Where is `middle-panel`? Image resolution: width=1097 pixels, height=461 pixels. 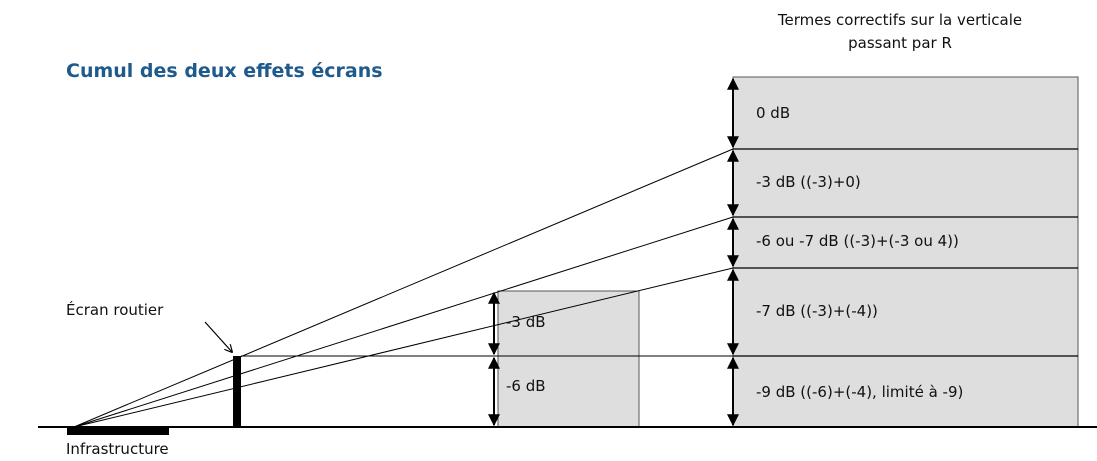 middle-panel is located at coordinates (568, 359).